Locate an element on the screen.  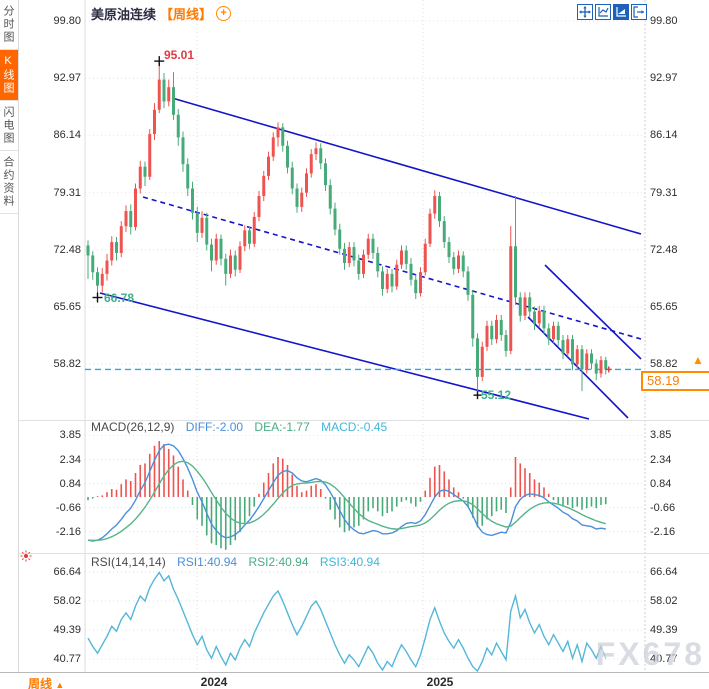
sidebar-tab-contract-info: 合约资料 is located at coordinates (9, 182).